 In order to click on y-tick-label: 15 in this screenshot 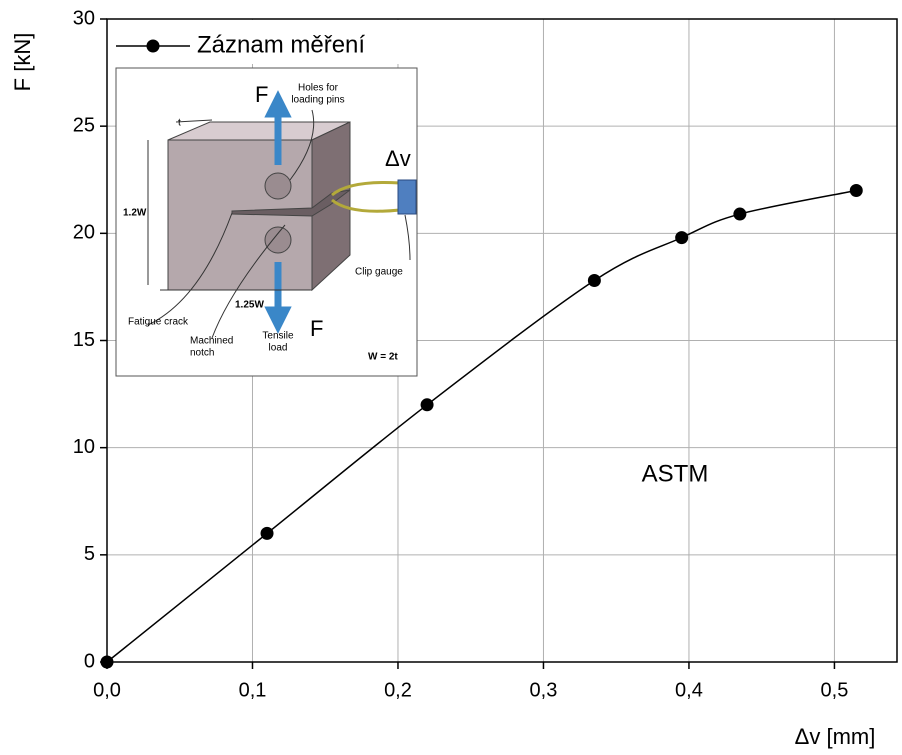, I will do `click(84, 340)`.